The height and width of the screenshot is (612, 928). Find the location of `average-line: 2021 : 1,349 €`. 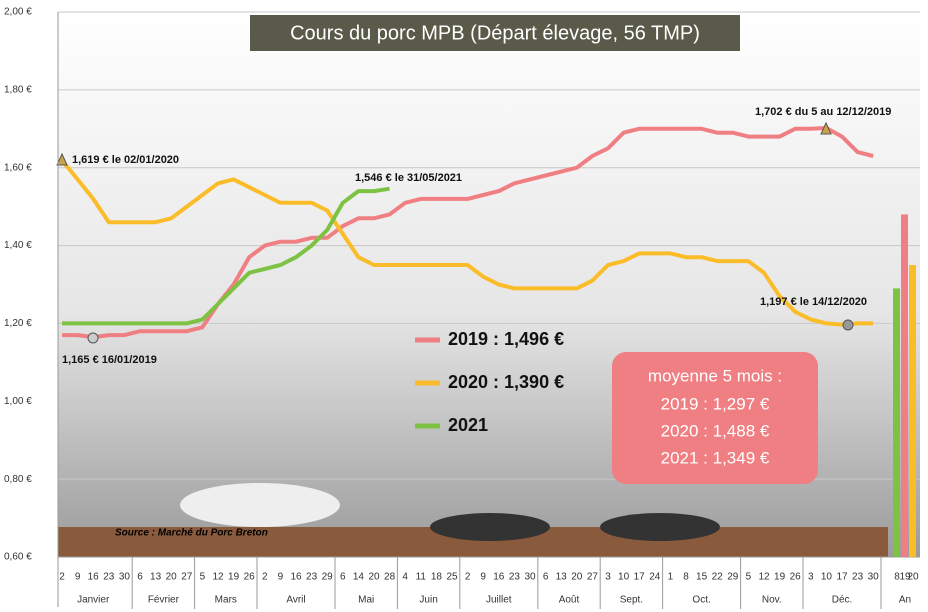

average-line: 2021 : 1,349 € is located at coordinates (715, 457).